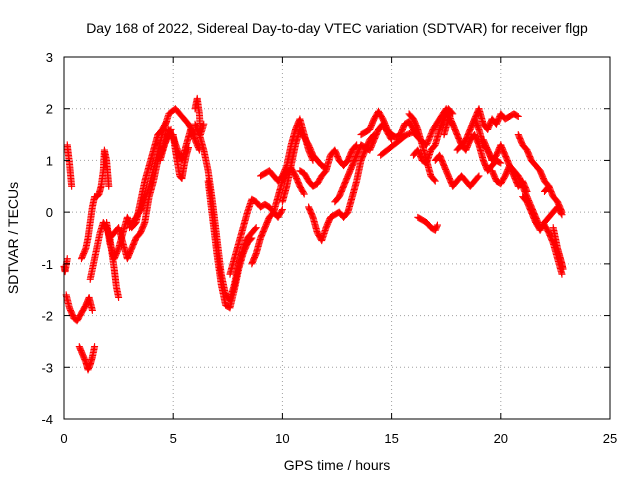 The image size is (640, 480). Describe the element at coordinates (95, 347) in the screenshot. I see `data-point-tr03` at that location.